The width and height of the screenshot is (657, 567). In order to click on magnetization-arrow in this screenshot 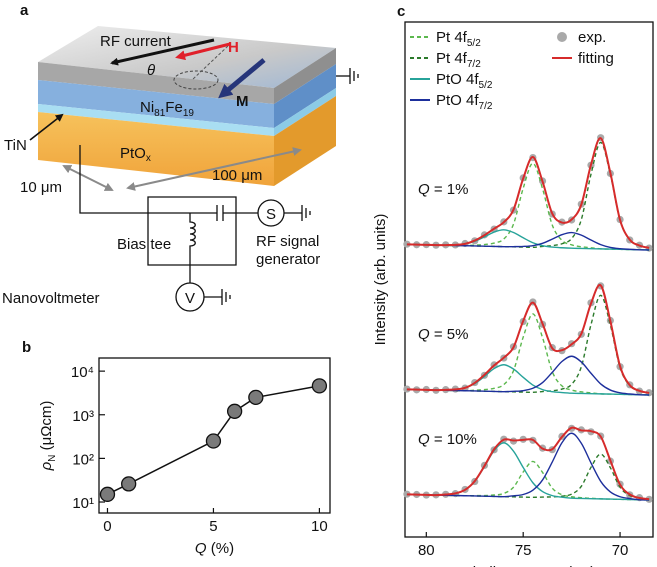, I will do `click(242, 78)`.